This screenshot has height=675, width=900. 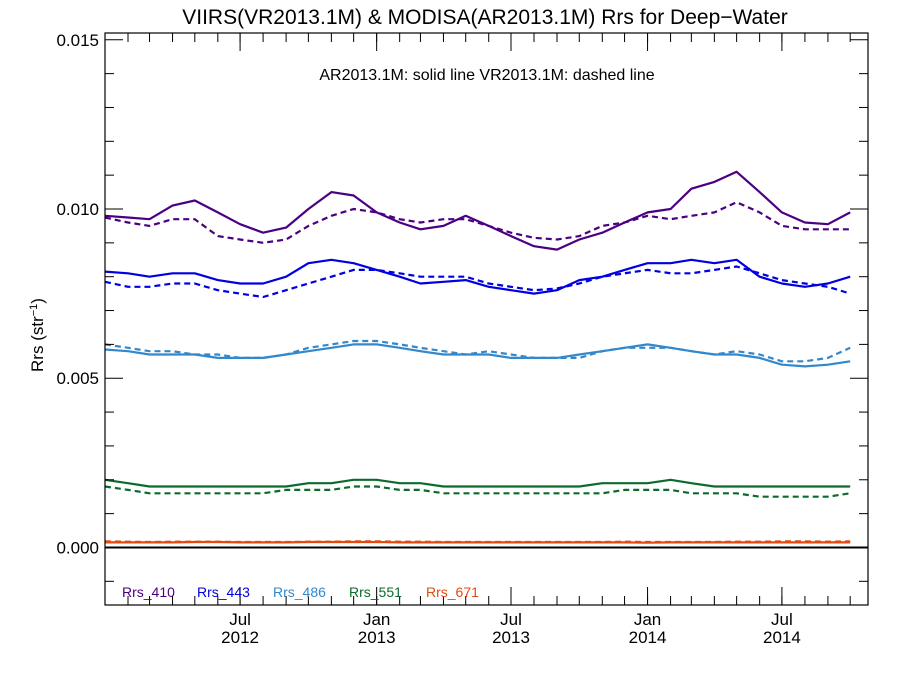 What do you see at coordinates (477, 483) in the screenshot?
I see `series-line-rrs-551-solid` at bounding box center [477, 483].